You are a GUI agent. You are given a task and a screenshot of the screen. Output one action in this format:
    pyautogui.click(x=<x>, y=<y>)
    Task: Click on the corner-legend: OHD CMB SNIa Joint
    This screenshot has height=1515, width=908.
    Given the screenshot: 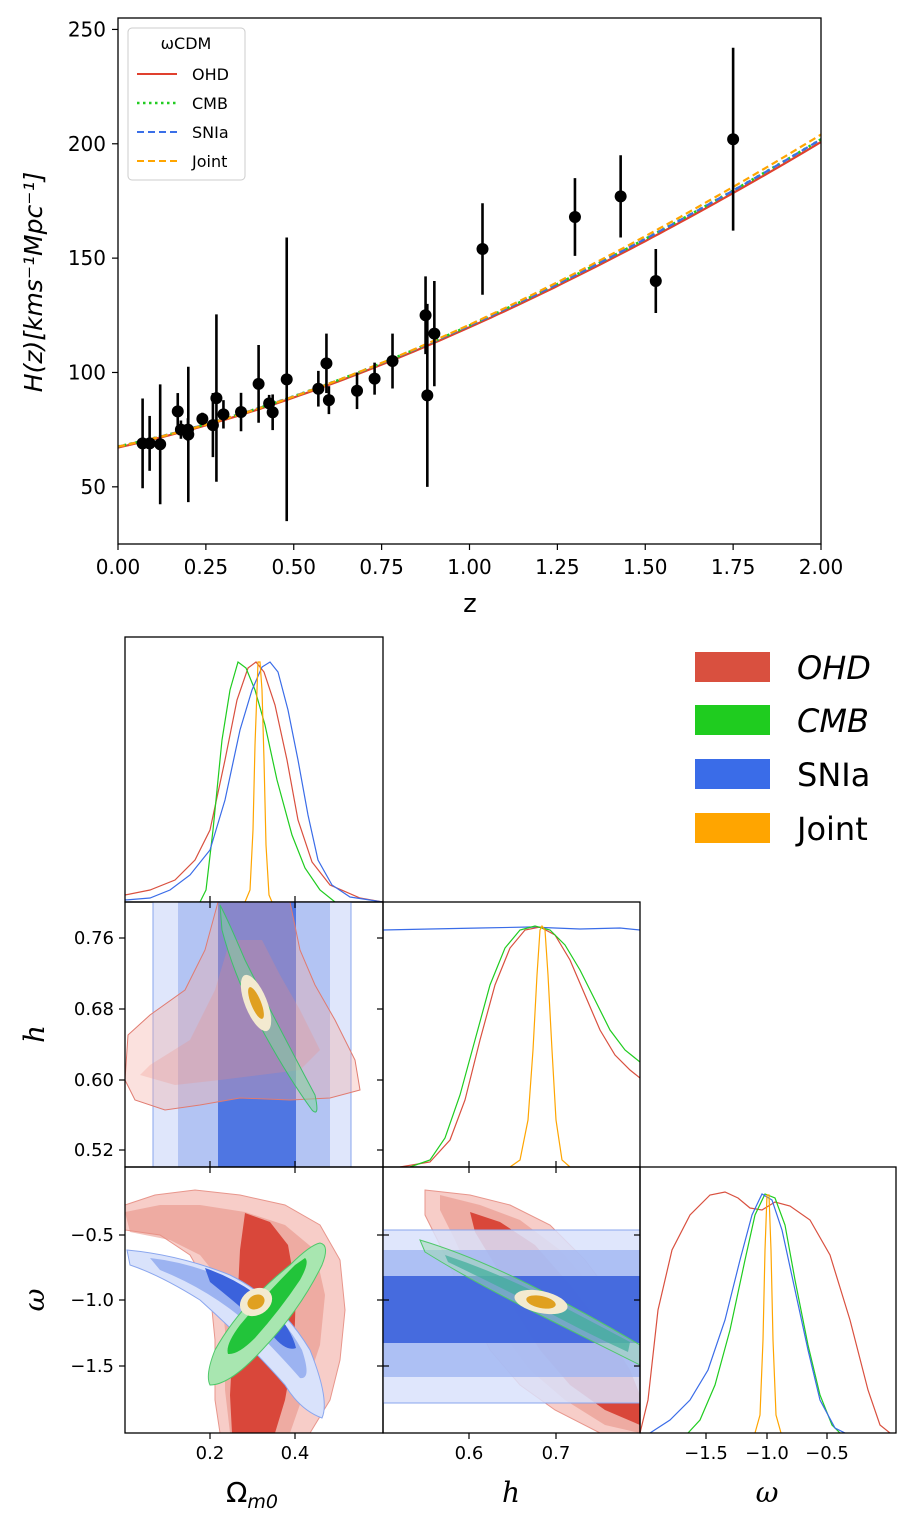 What is the action you would take?
    pyautogui.click(x=783, y=748)
    